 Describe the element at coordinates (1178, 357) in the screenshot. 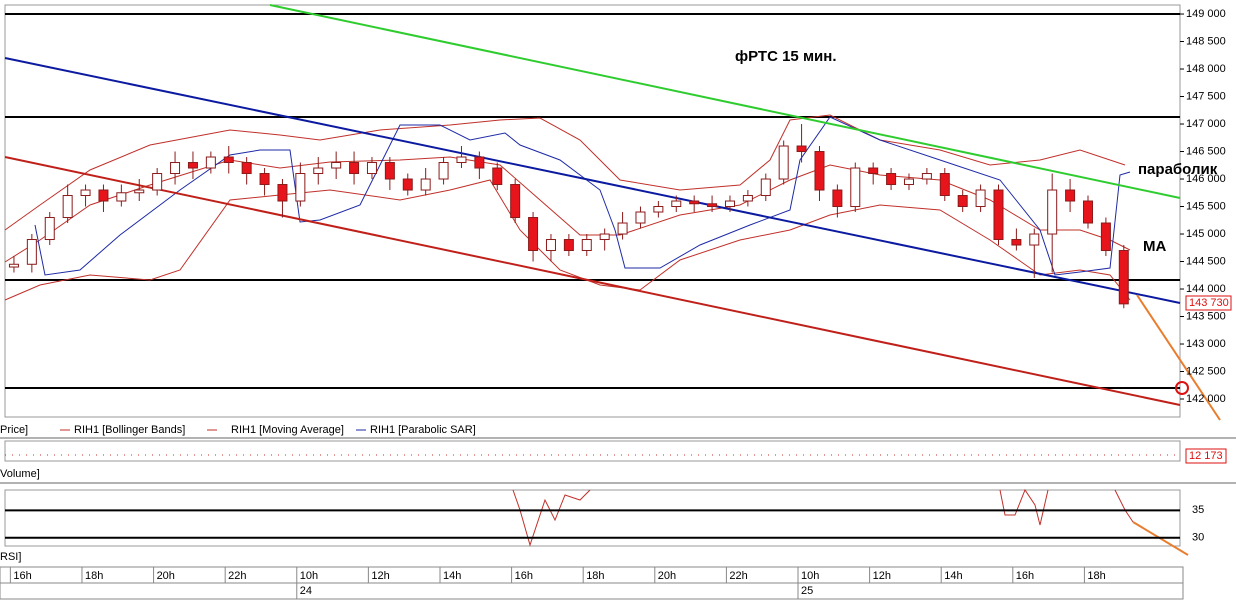

I see `forecast-arrow` at that location.